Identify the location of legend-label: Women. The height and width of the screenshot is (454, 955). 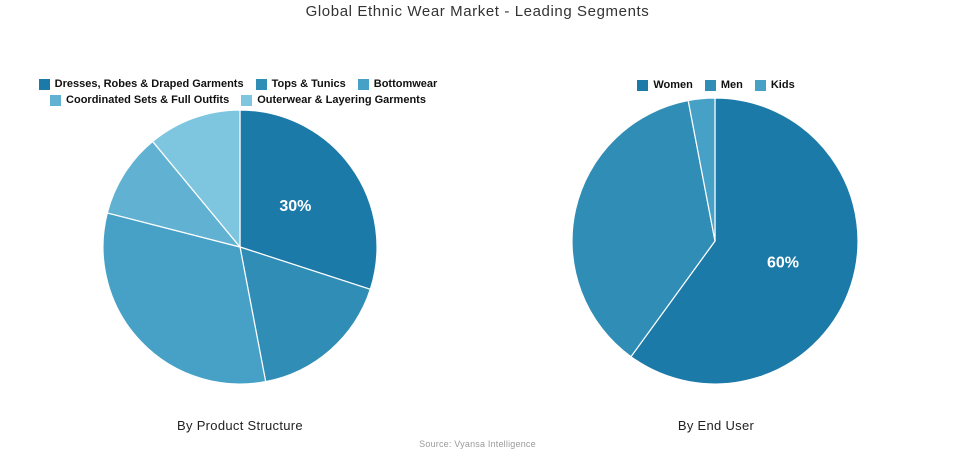
(673, 85).